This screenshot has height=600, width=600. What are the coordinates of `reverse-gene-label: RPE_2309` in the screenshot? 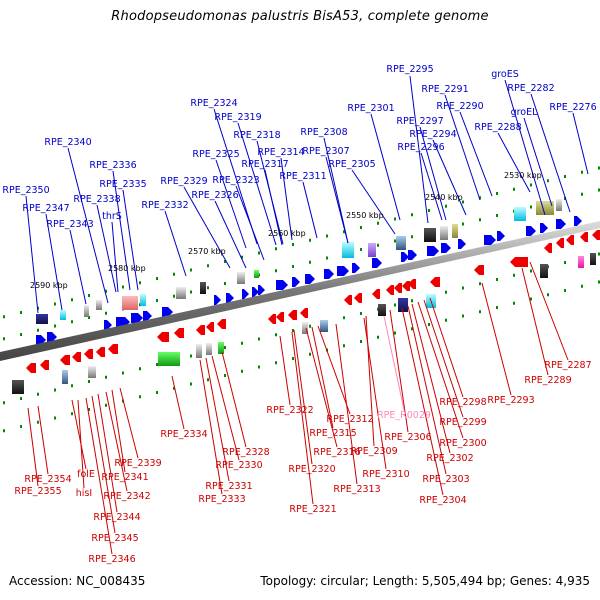 It's located at (373, 451).